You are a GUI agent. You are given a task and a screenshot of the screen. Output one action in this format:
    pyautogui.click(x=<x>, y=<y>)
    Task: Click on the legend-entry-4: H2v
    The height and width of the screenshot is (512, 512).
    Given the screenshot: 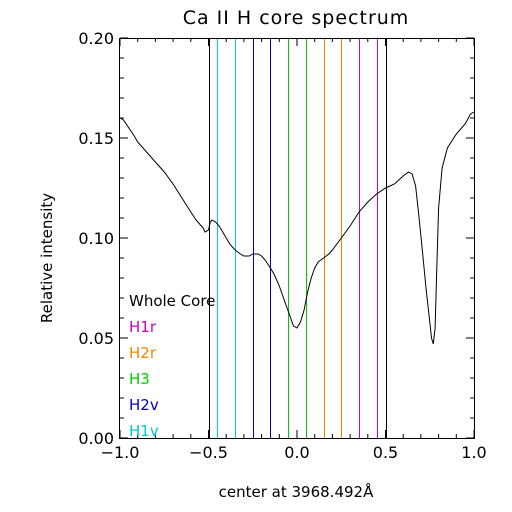 What is the action you would take?
    pyautogui.click(x=144, y=405)
    